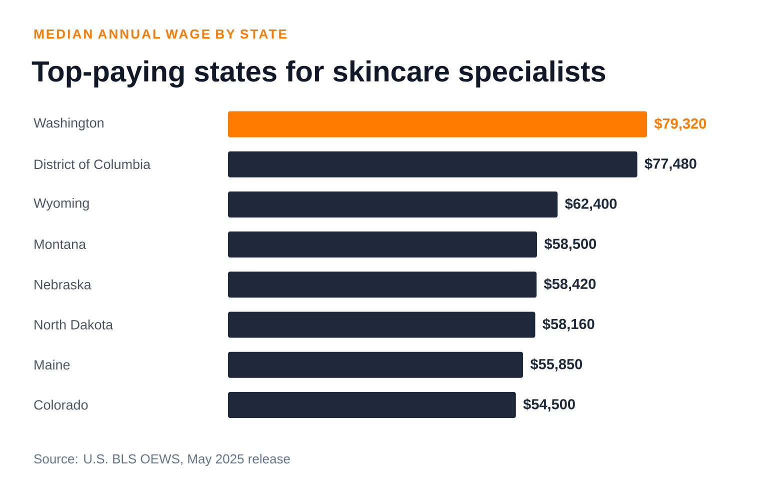 The image size is (760, 496). Describe the element at coordinates (549, 405) in the screenshot. I see `data-label: $54,500` at that location.